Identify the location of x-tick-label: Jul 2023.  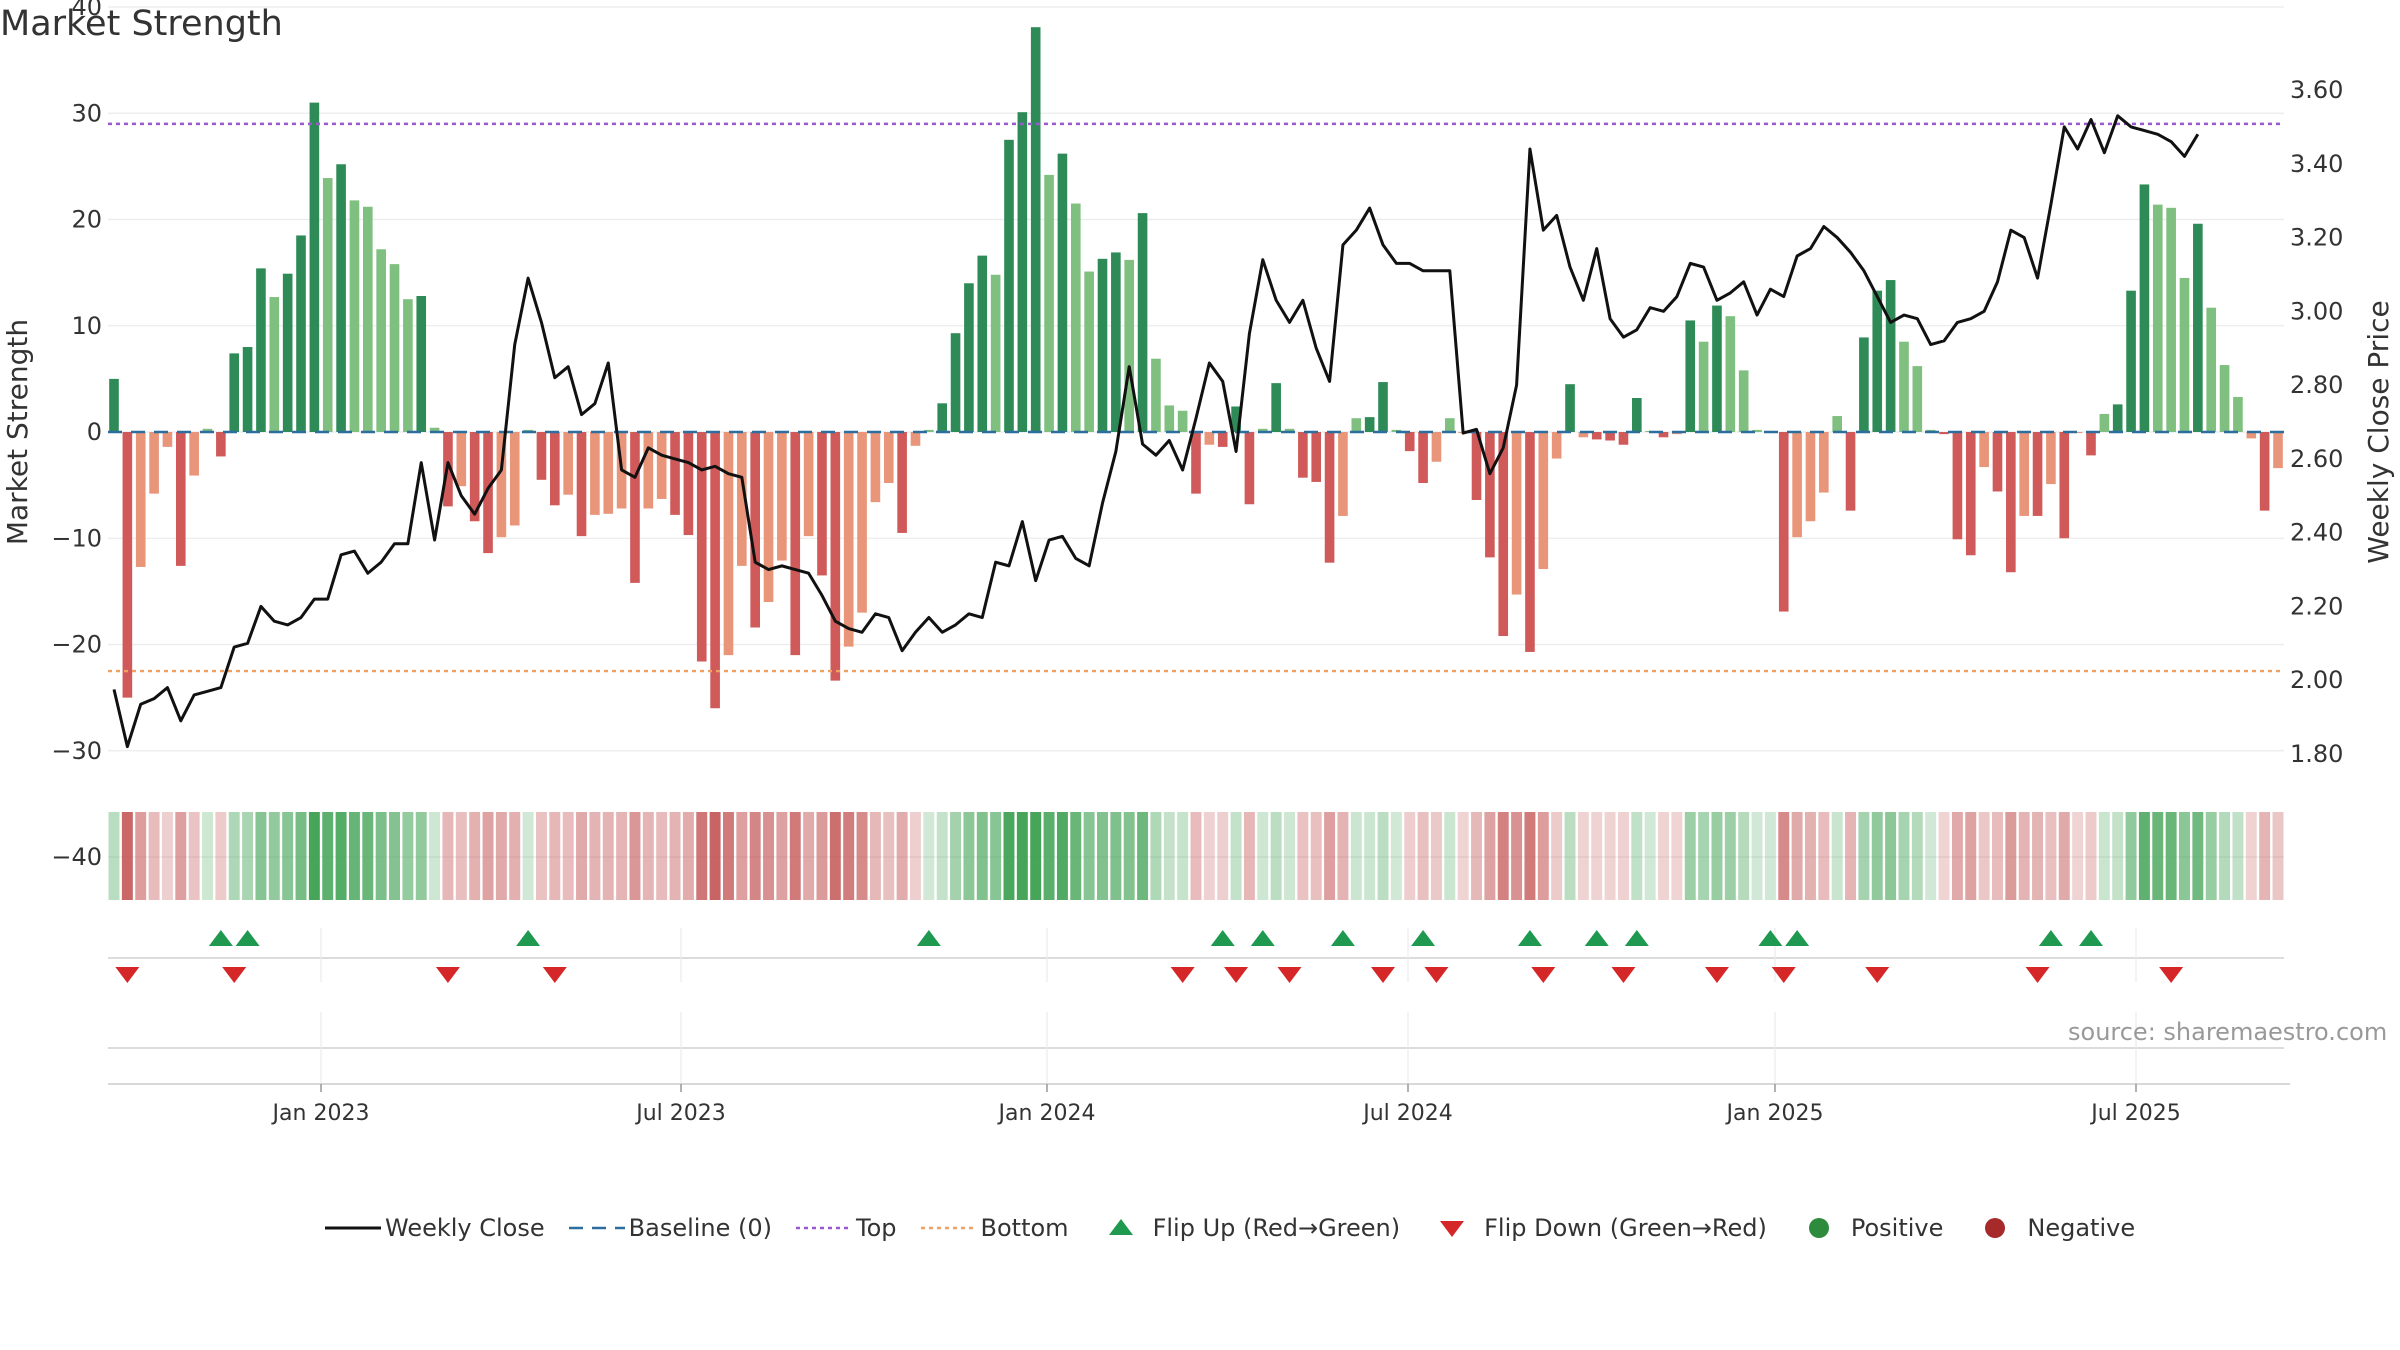
(680, 1113).